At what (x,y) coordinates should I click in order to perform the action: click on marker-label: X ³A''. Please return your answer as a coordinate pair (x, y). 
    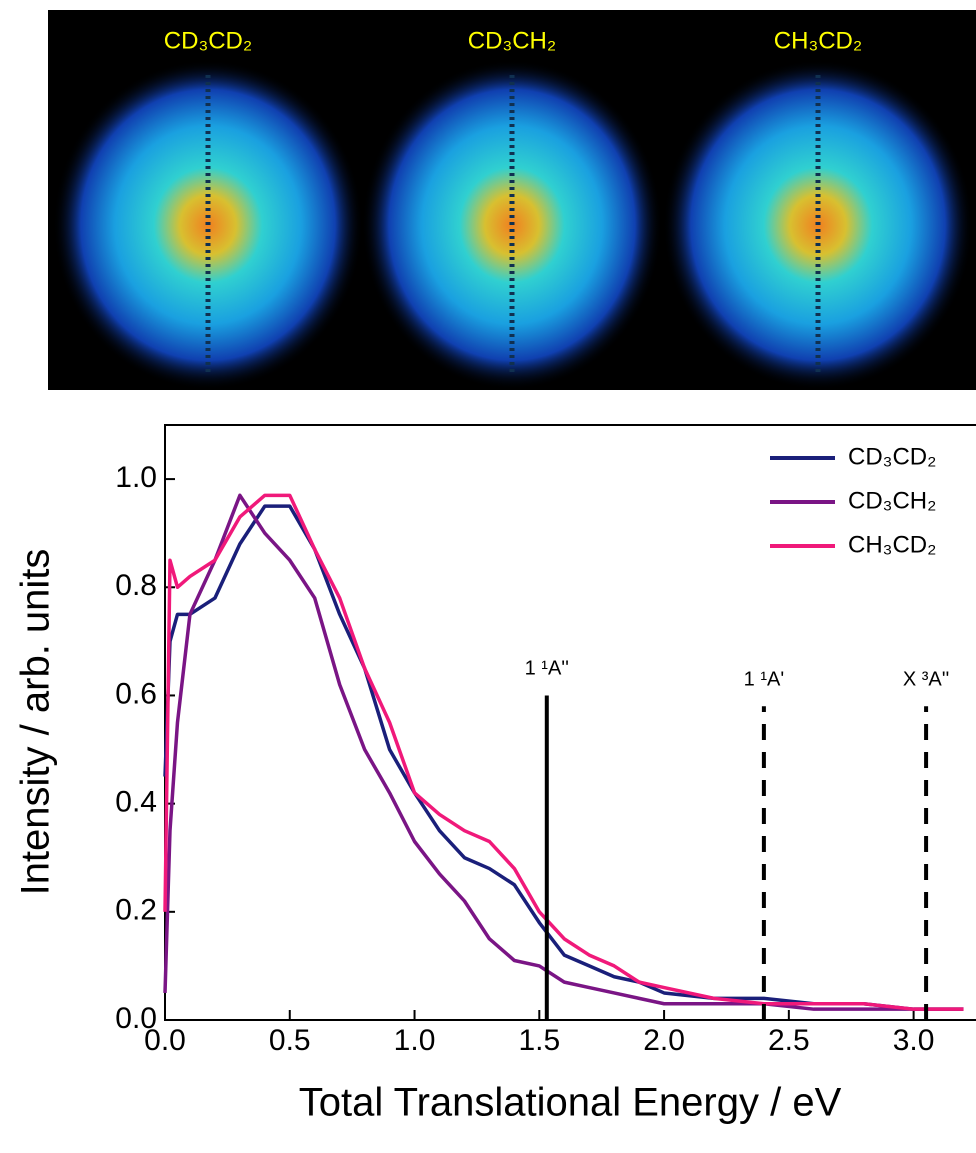
    Looking at the image, I should click on (926, 680).